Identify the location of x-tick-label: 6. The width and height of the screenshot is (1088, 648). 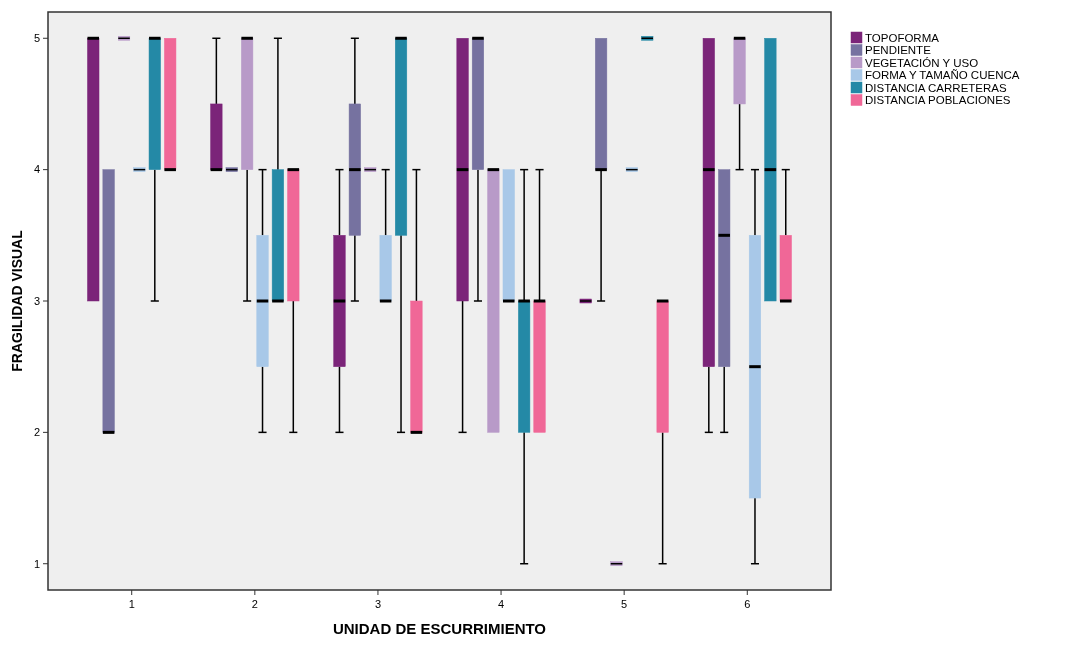
(747, 604).